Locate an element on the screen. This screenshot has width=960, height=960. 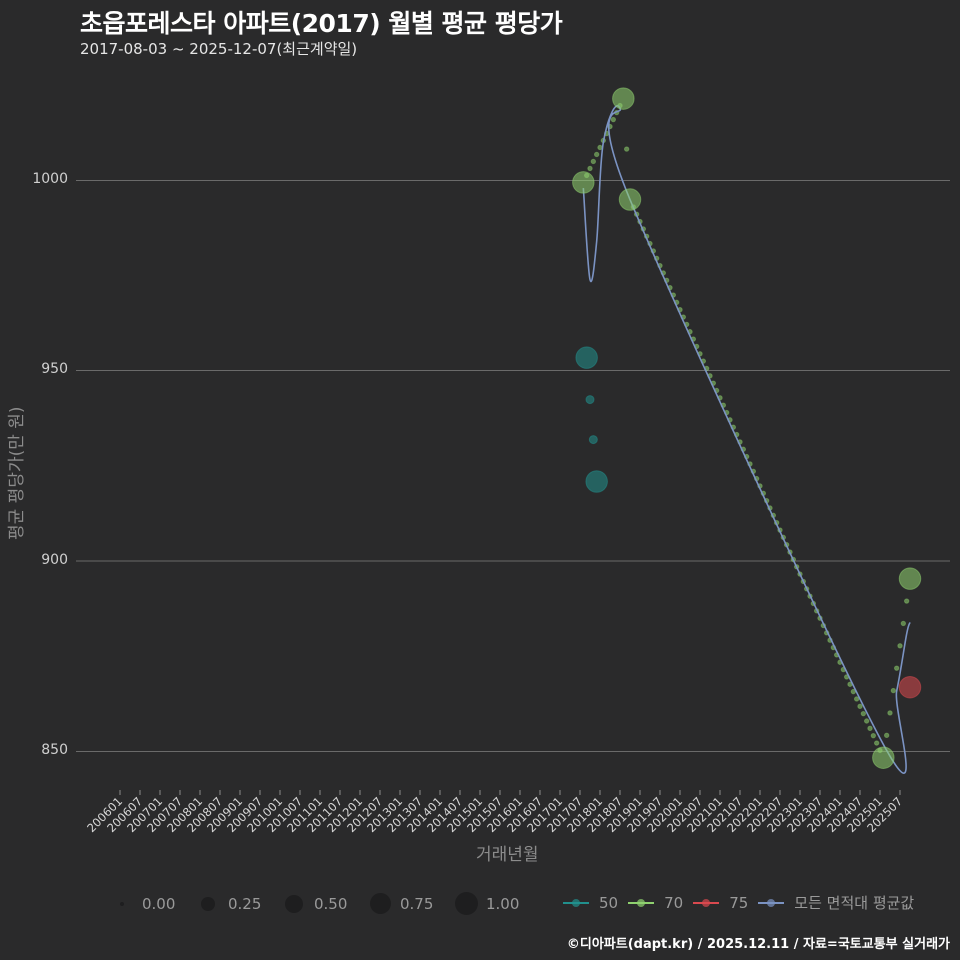
x-axis-label: 거래년월 is located at coordinates (507, 855).